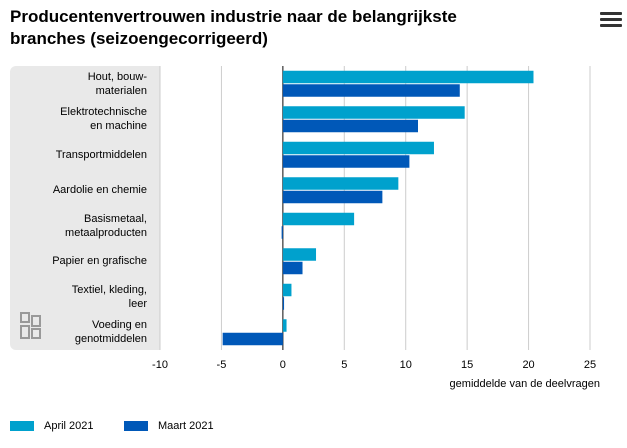 The height and width of the screenshot is (448, 627). Describe the element at coordinates (109, 297) in the screenshot. I see `category-label: Textiel, kleding, leer` at that location.